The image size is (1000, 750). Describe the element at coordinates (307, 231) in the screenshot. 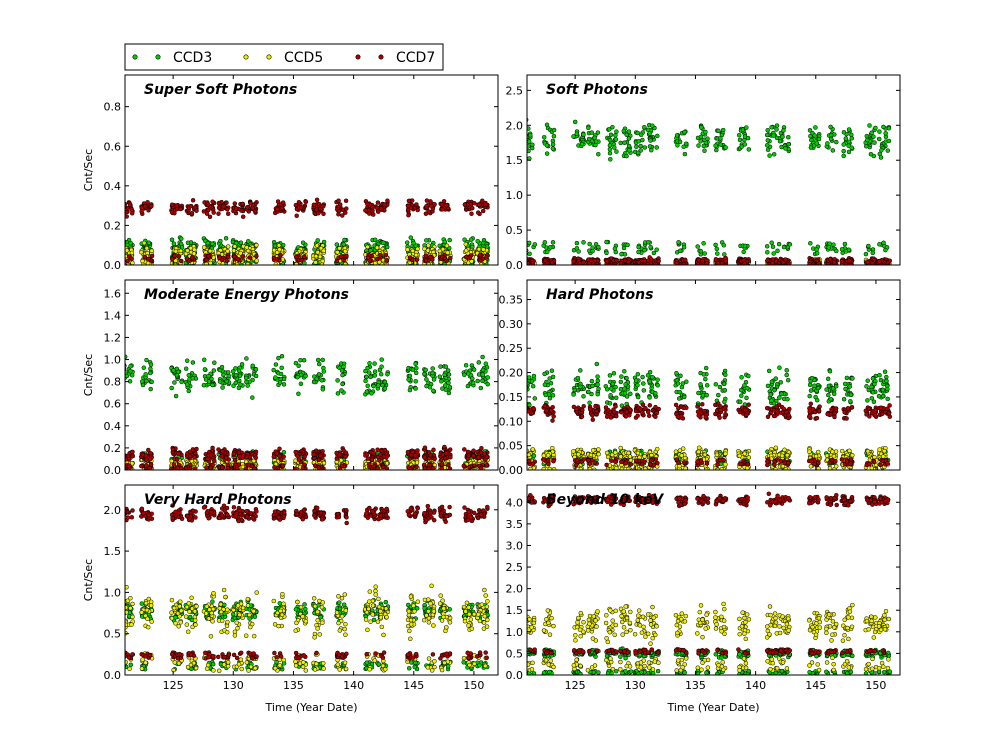

I see `data-points` at that location.